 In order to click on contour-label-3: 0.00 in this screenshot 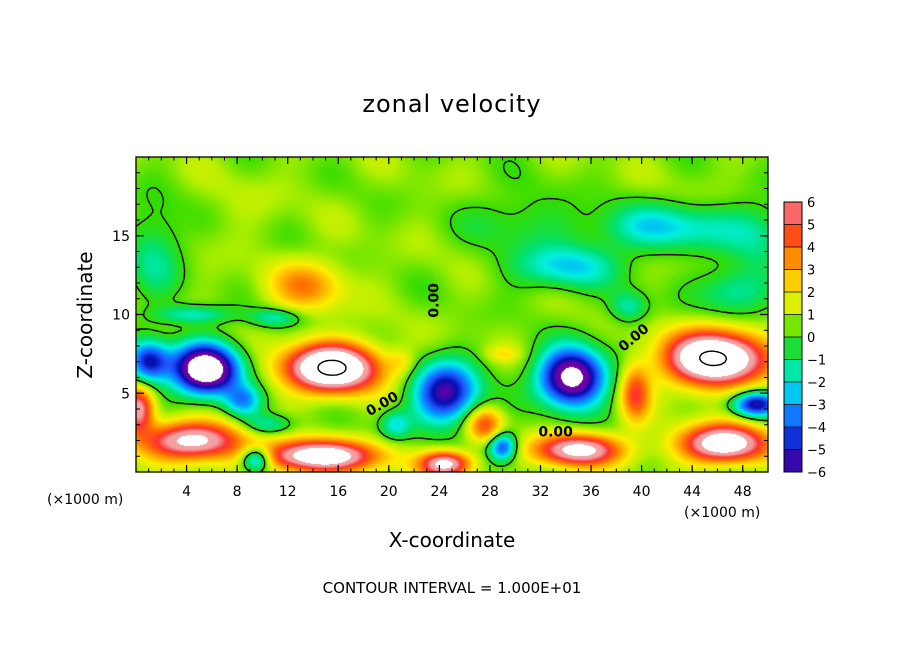, I will do `click(555, 433)`.